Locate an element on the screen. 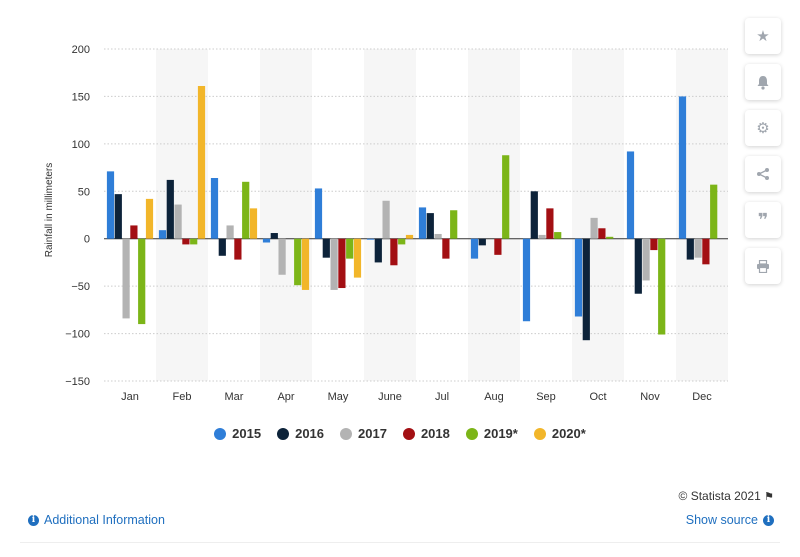  bar-2019-dec is located at coordinates (714, 211).